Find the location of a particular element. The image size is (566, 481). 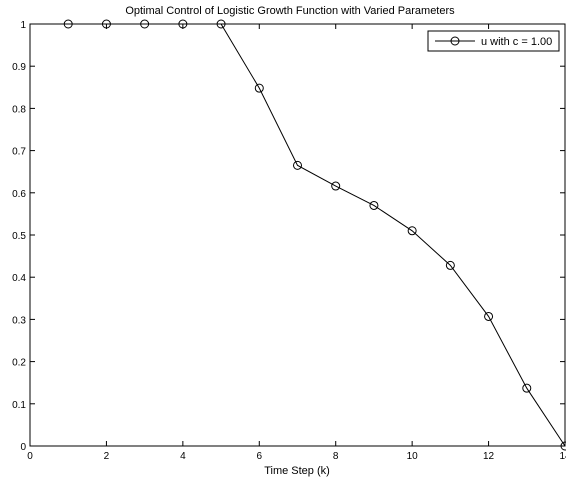

y-tick-label: 0.6 is located at coordinates (19, 194).